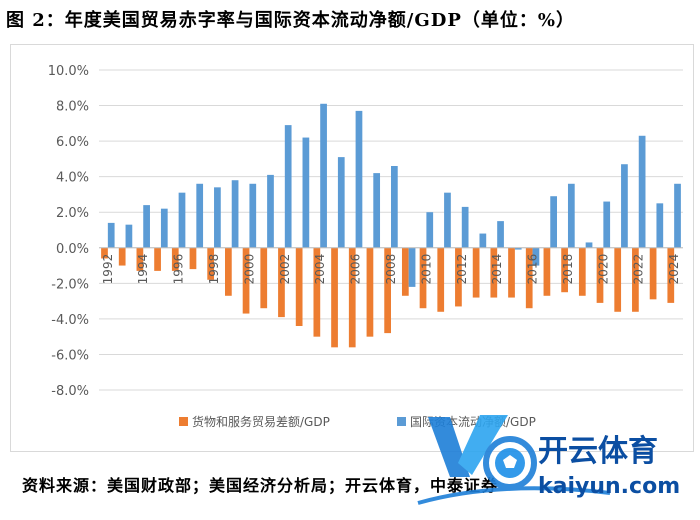  I want to click on source-note: 资料来源：美国财政部；美国经济分析局；开云体育，中泰证券, so click(260, 485).